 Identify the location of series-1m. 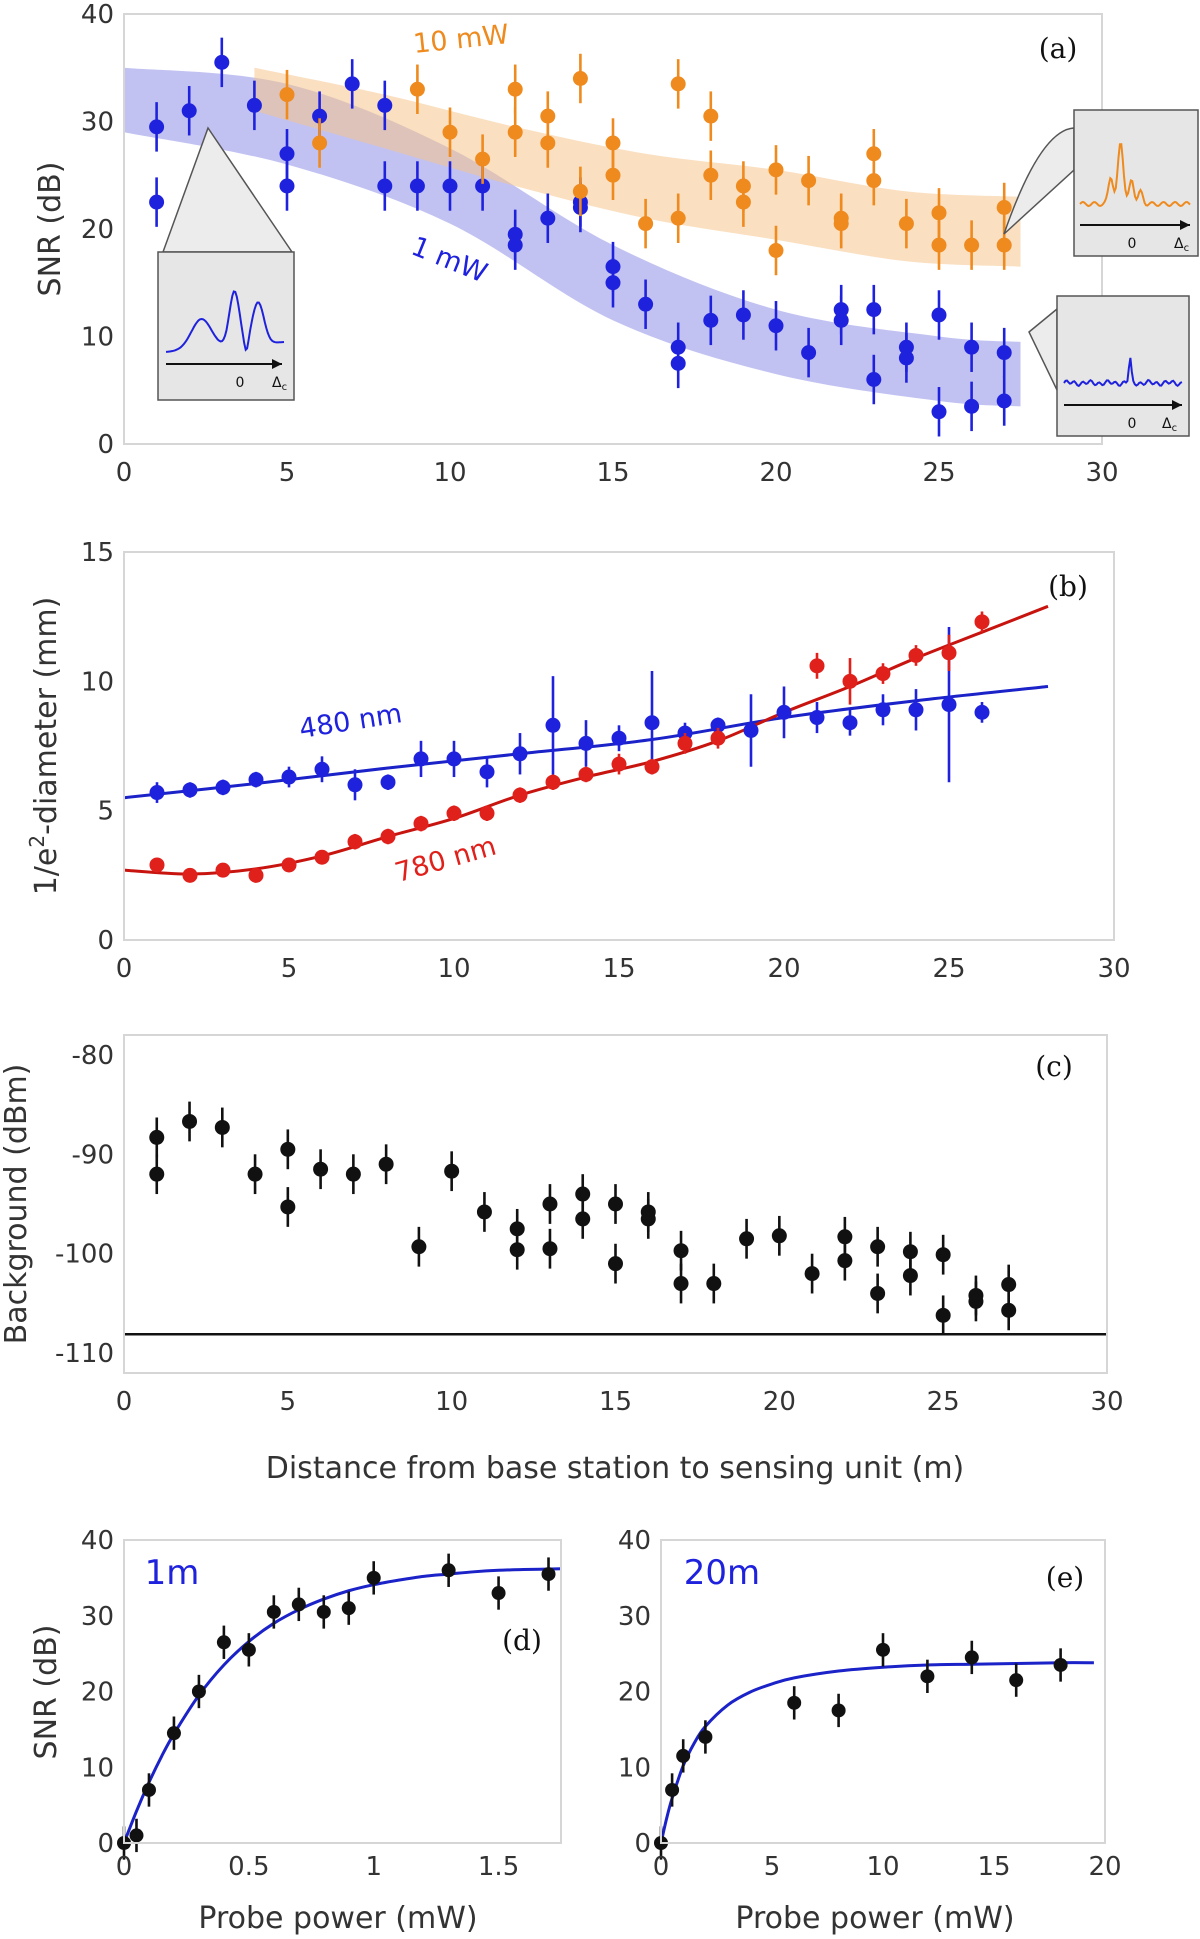
(336, 1706).